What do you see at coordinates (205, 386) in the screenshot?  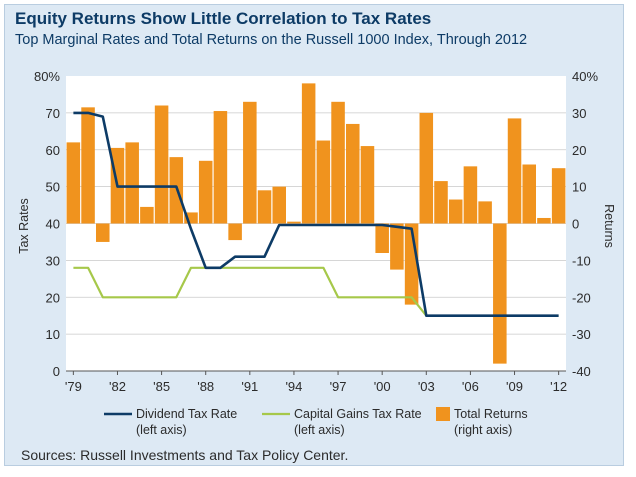 I see `x-tick-label: '88` at bounding box center [205, 386].